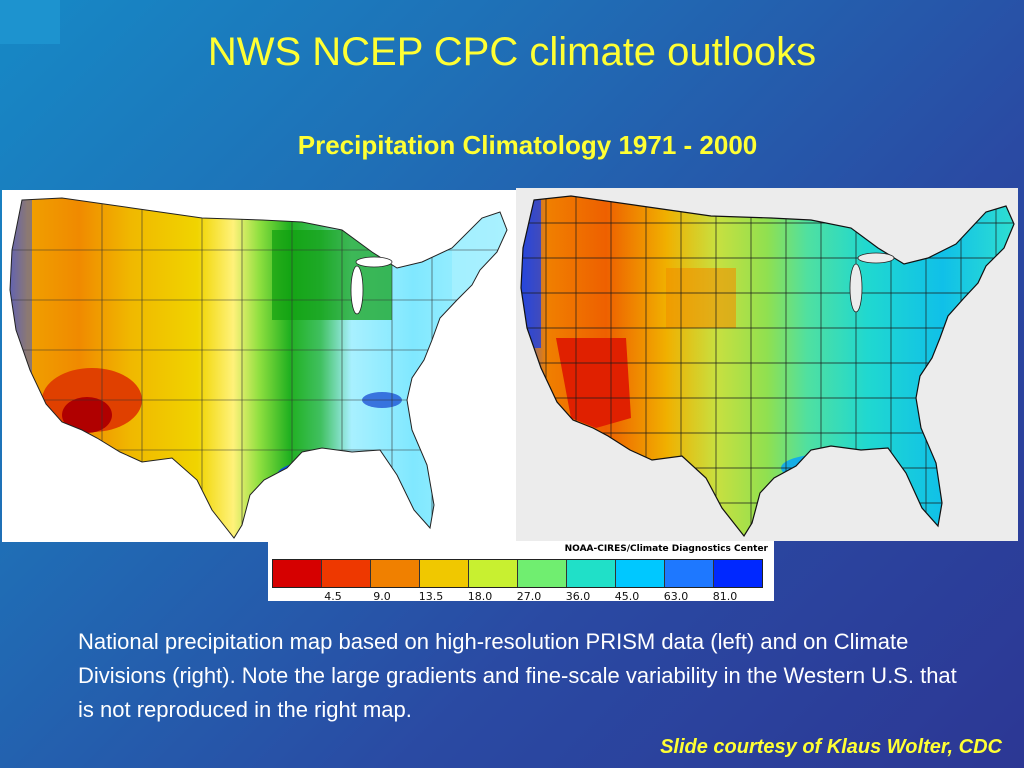  I want to click on legend-ticks: 4.5 9.0 13.5 18.0 27.0 36.0 45.0 63.0 81.0, so click(520, 596).